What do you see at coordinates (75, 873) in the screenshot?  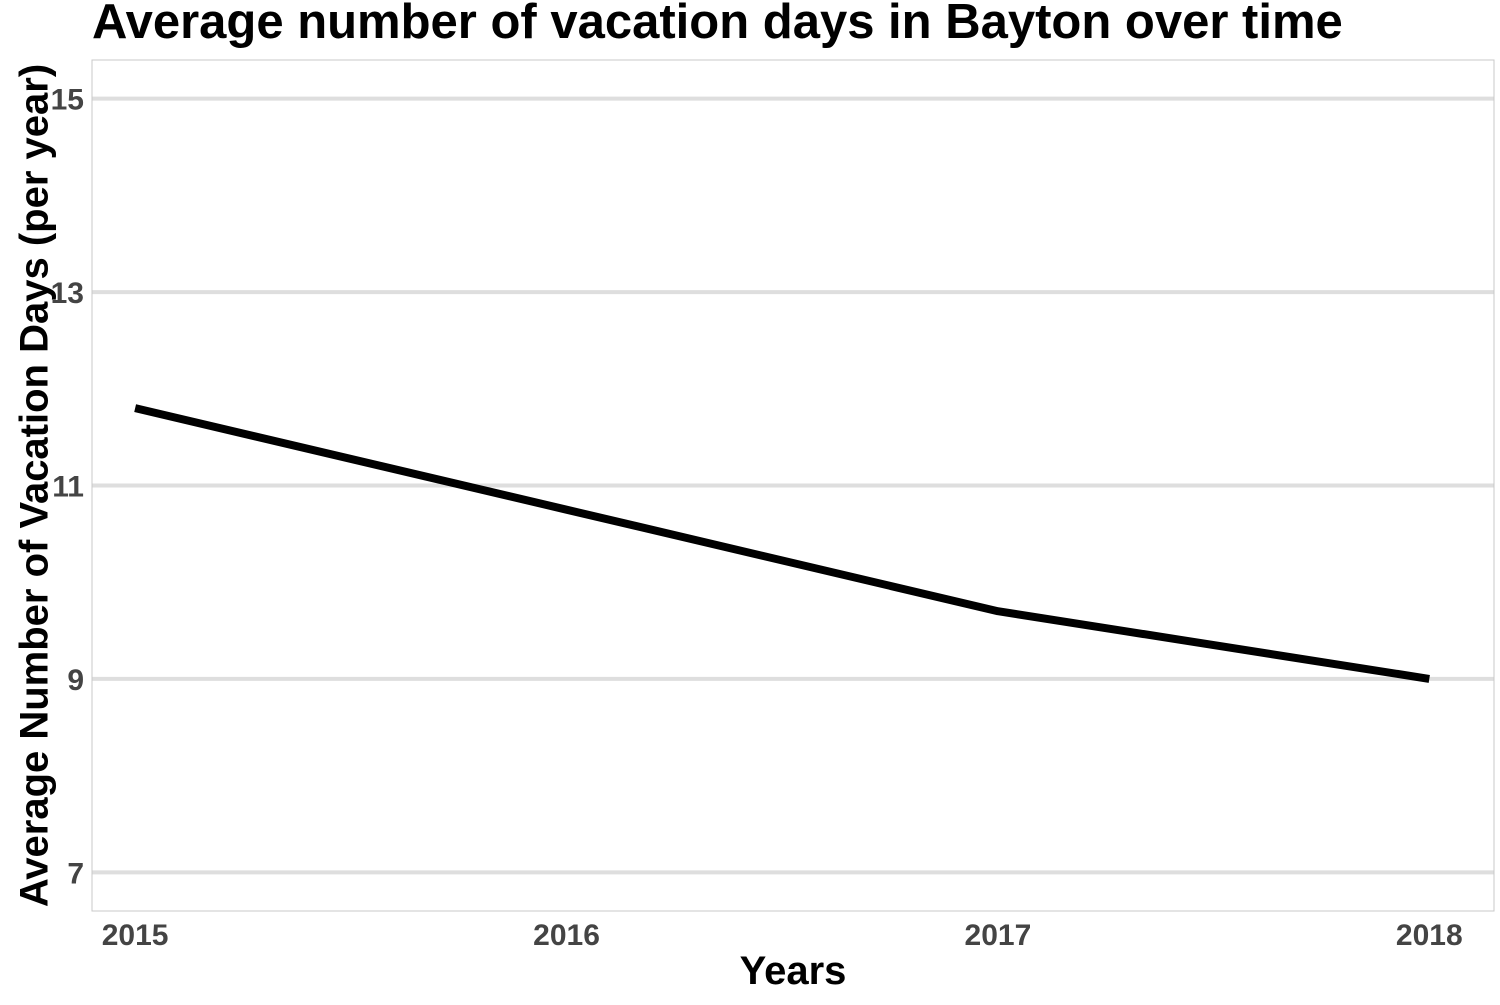 I see `y-tick-label-7: 7` at bounding box center [75, 873].